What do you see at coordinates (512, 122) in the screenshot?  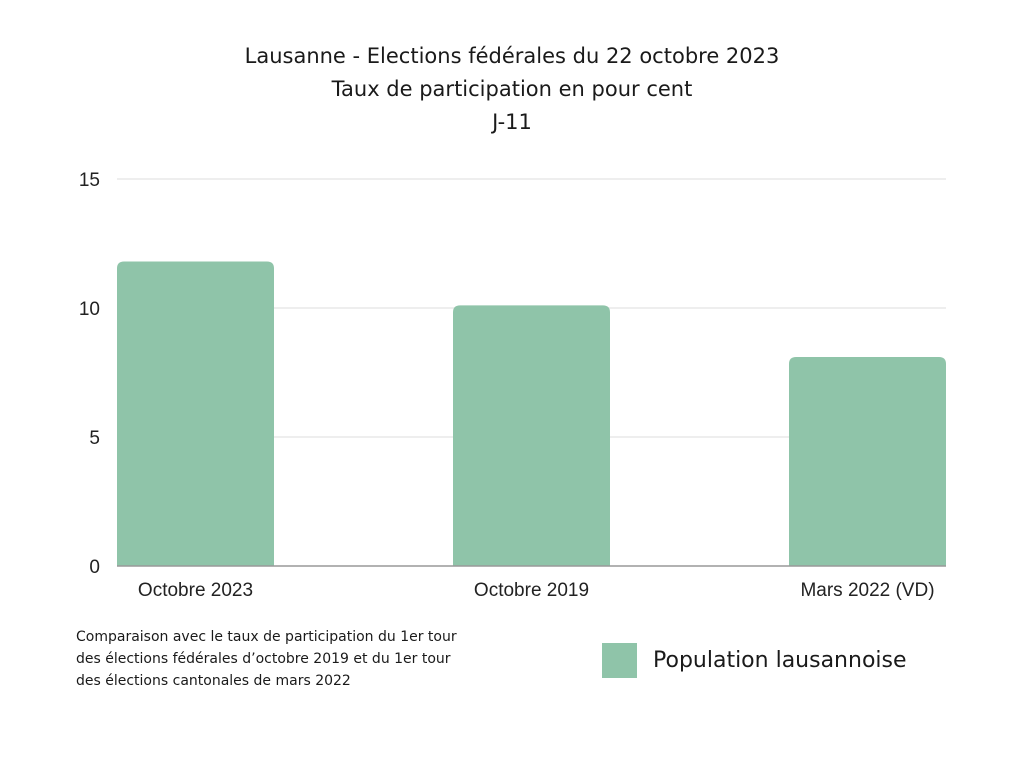 I see `chart-subtitle-period: J-11` at bounding box center [512, 122].